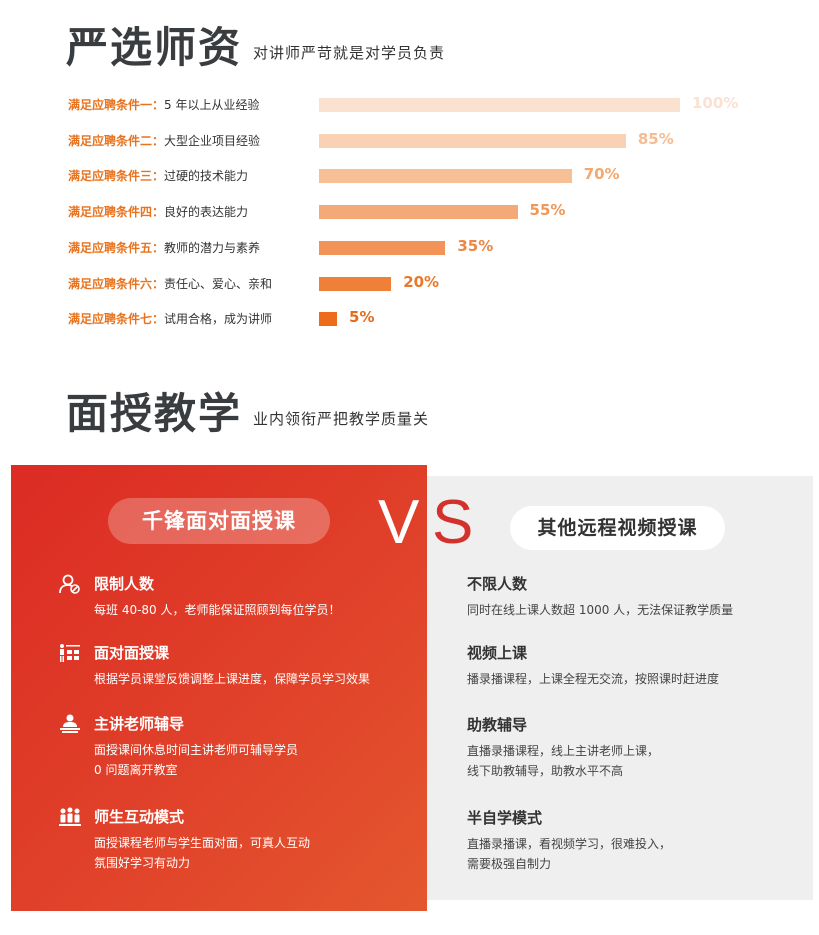 Image resolution: width=819 pixels, height=935 pixels. Describe the element at coordinates (421, 281) in the screenshot. I see `requirement-percent: 20%` at that location.